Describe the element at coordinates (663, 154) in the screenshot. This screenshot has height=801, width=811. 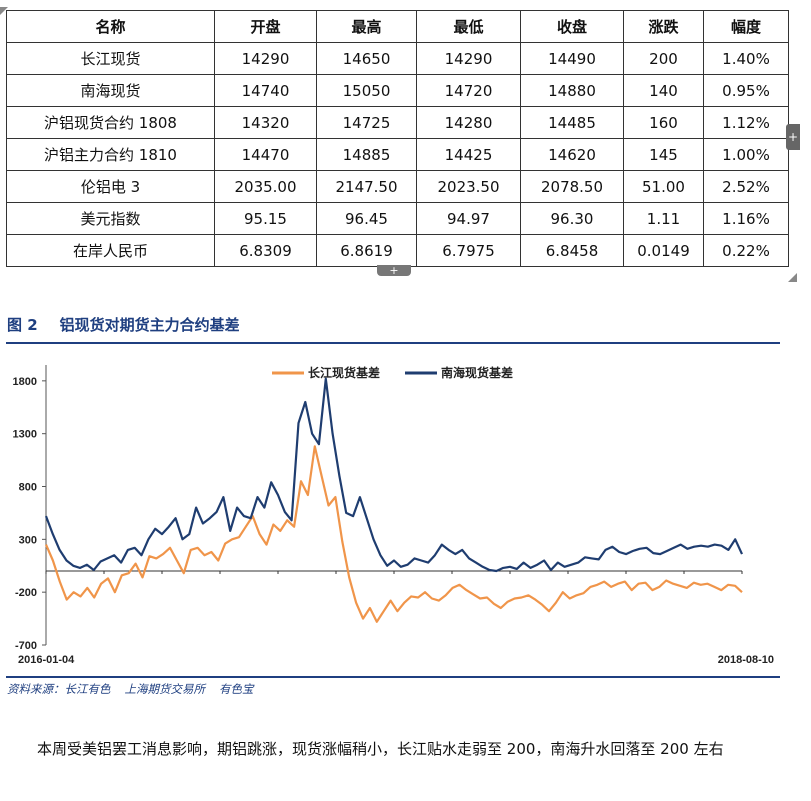
I see `value-cell: 145` at that location.